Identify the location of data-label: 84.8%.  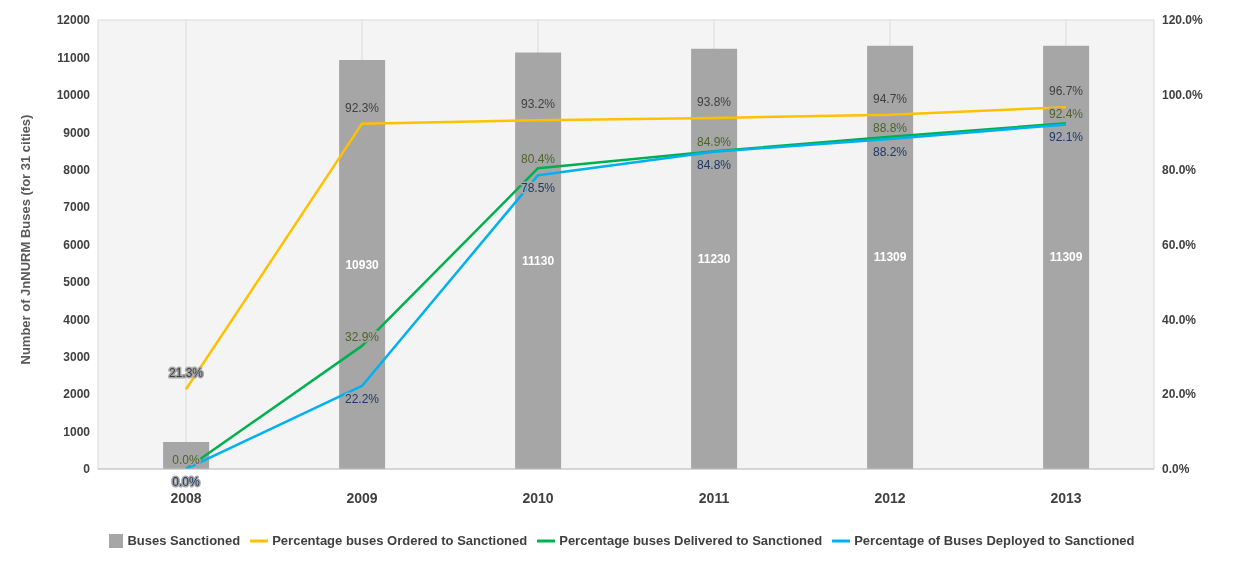
(714, 164).